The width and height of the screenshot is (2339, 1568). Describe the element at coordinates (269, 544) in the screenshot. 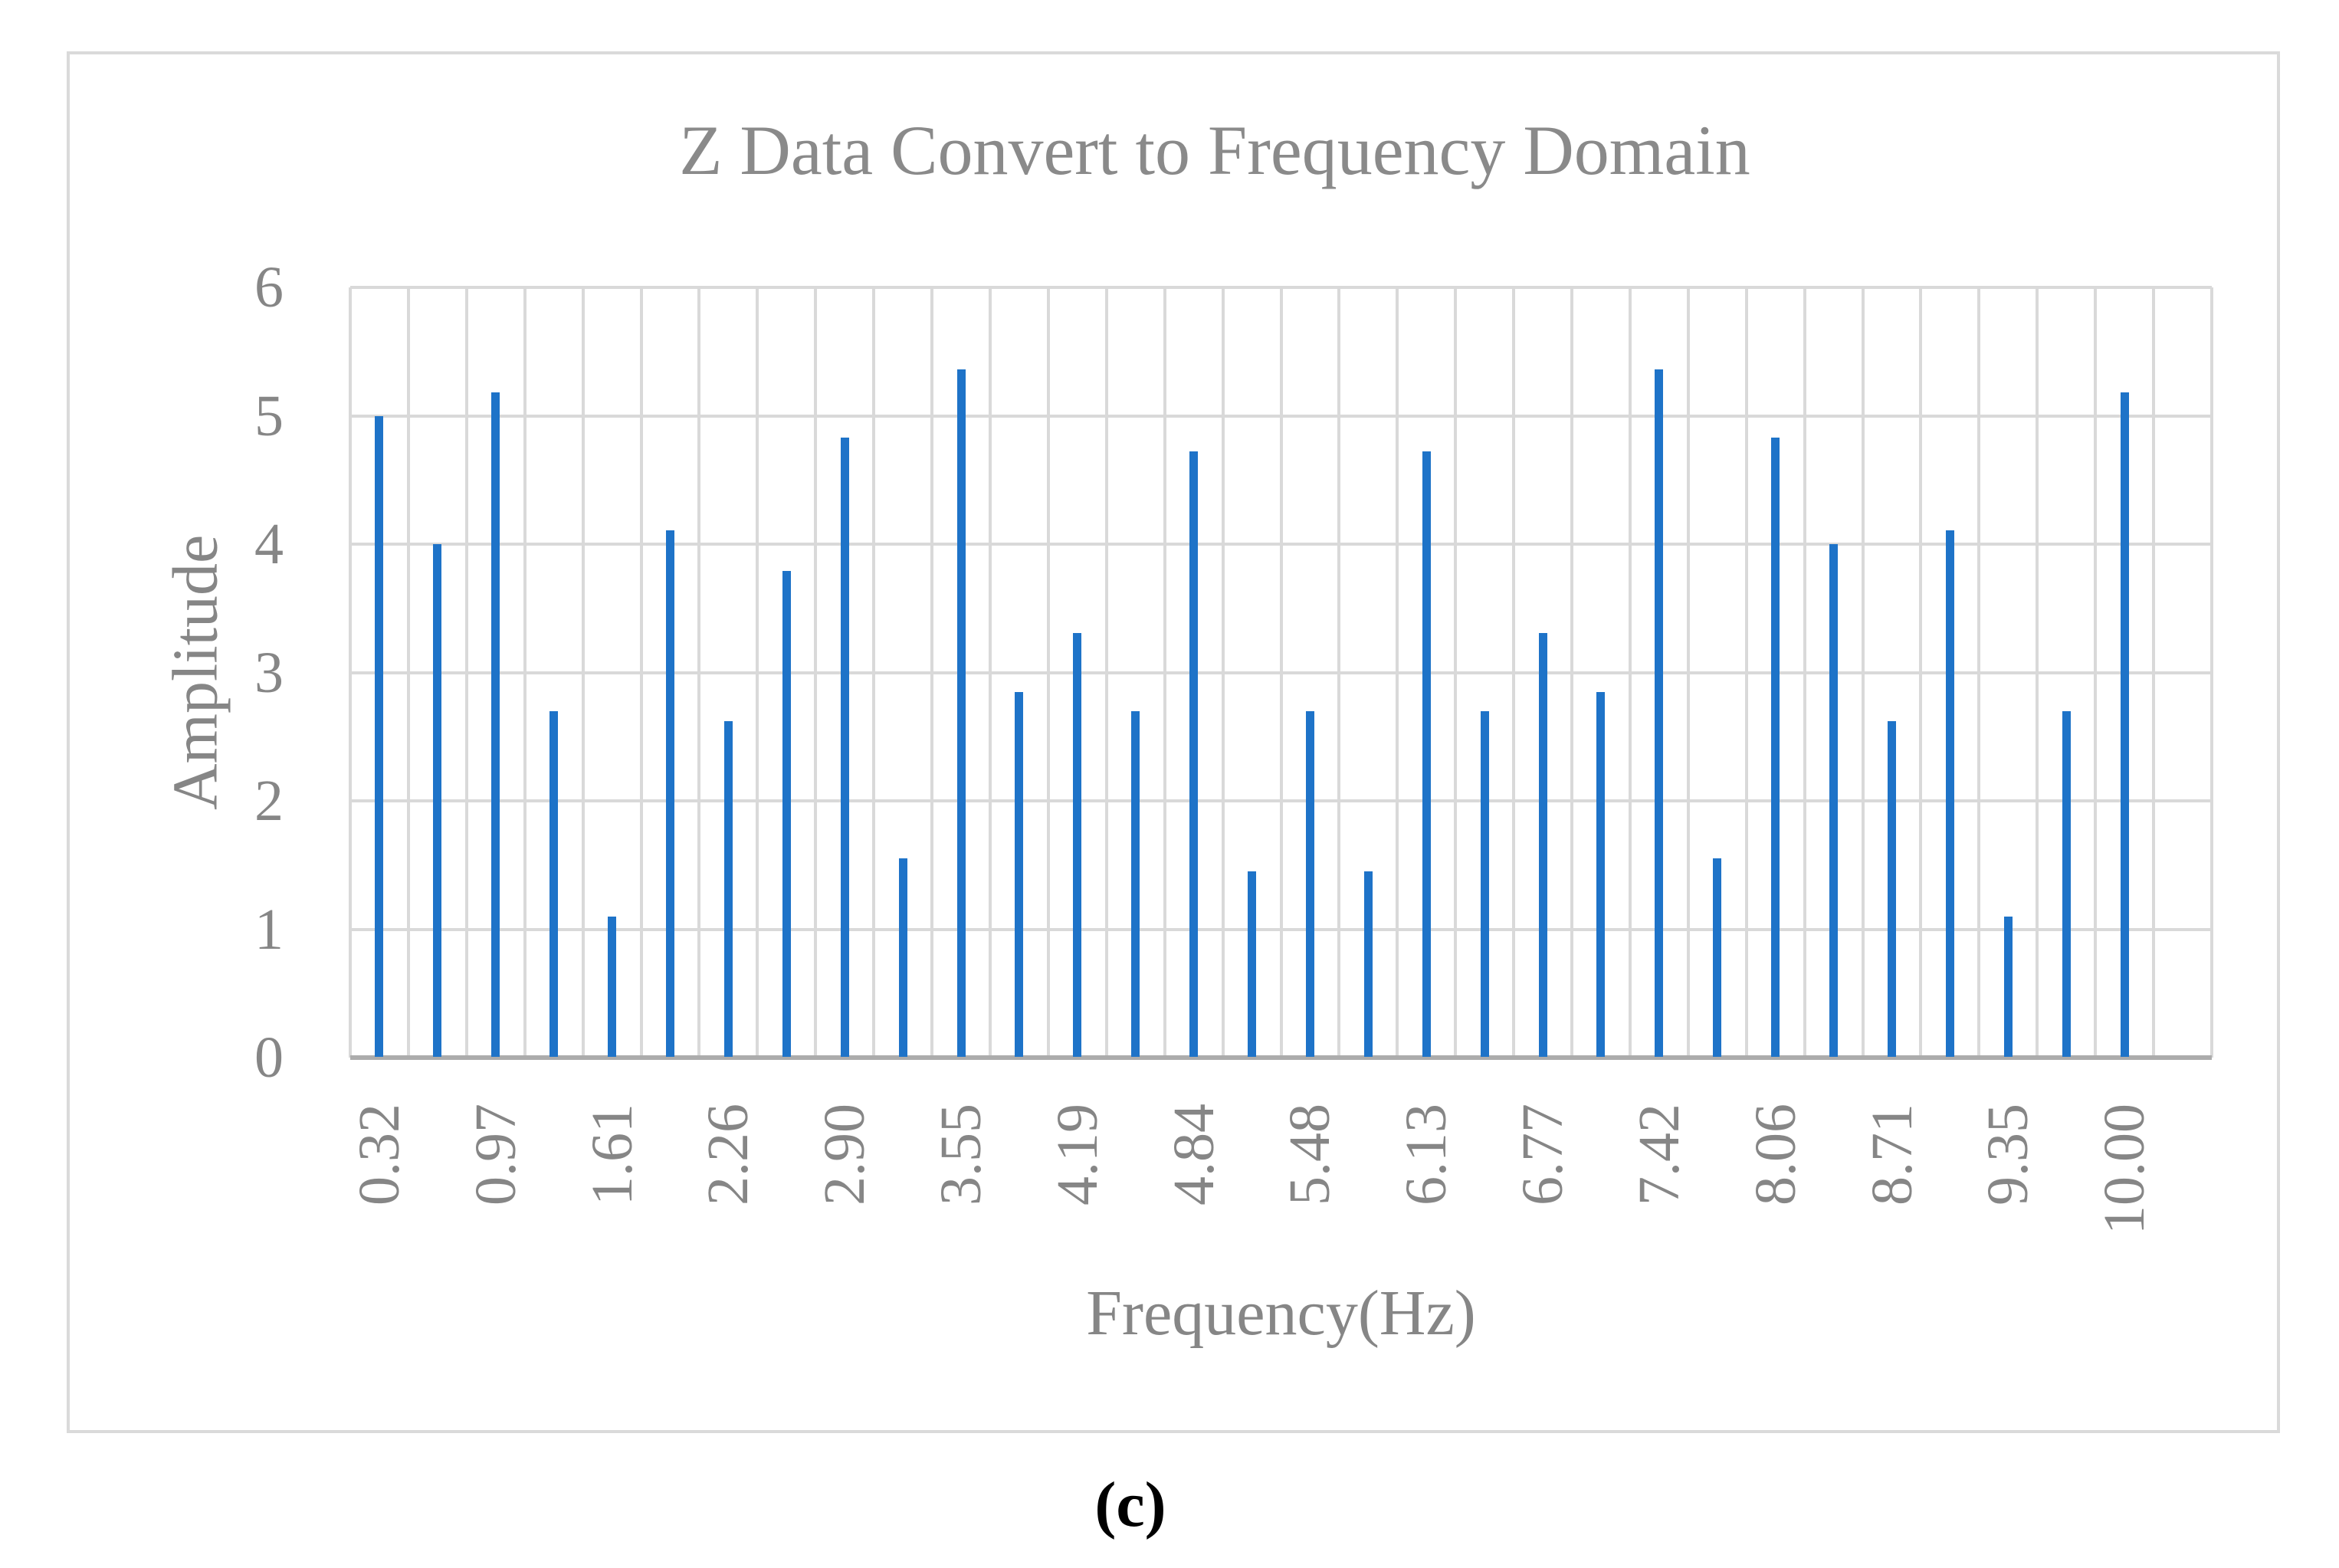

I see `y-tick-label: 4` at that location.